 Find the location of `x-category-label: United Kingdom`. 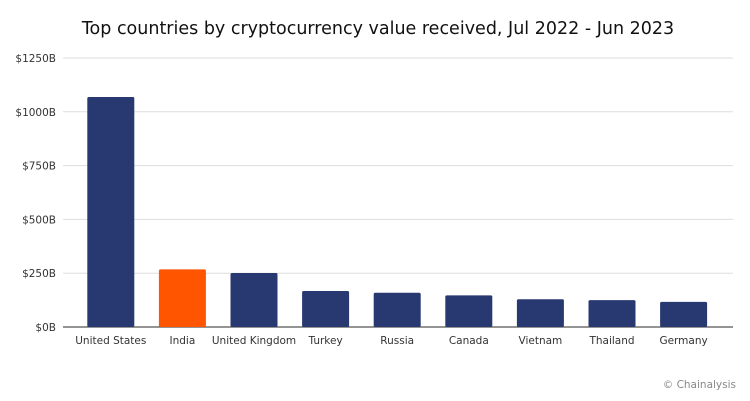

x-category-label: United Kingdom is located at coordinates (254, 341).